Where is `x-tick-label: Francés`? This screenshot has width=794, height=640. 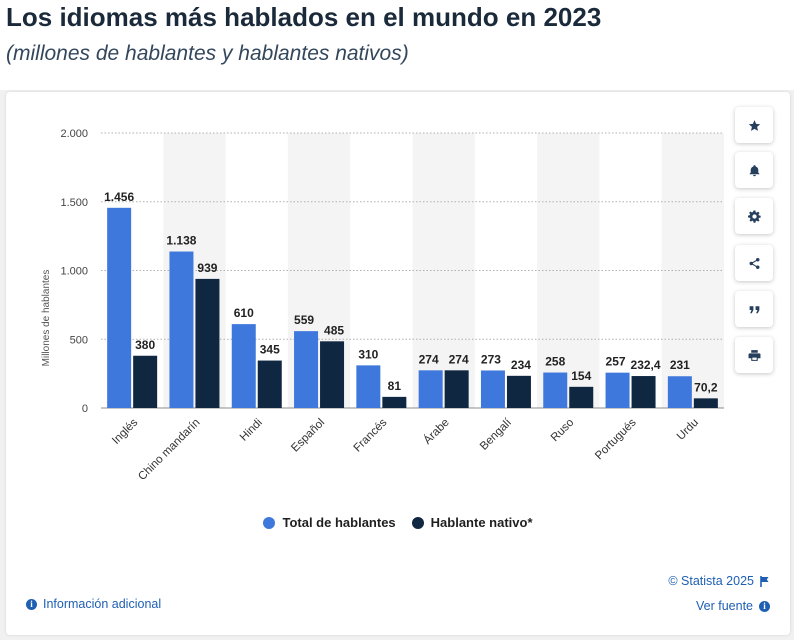
x-tick-label: Francés is located at coordinates (371, 435).